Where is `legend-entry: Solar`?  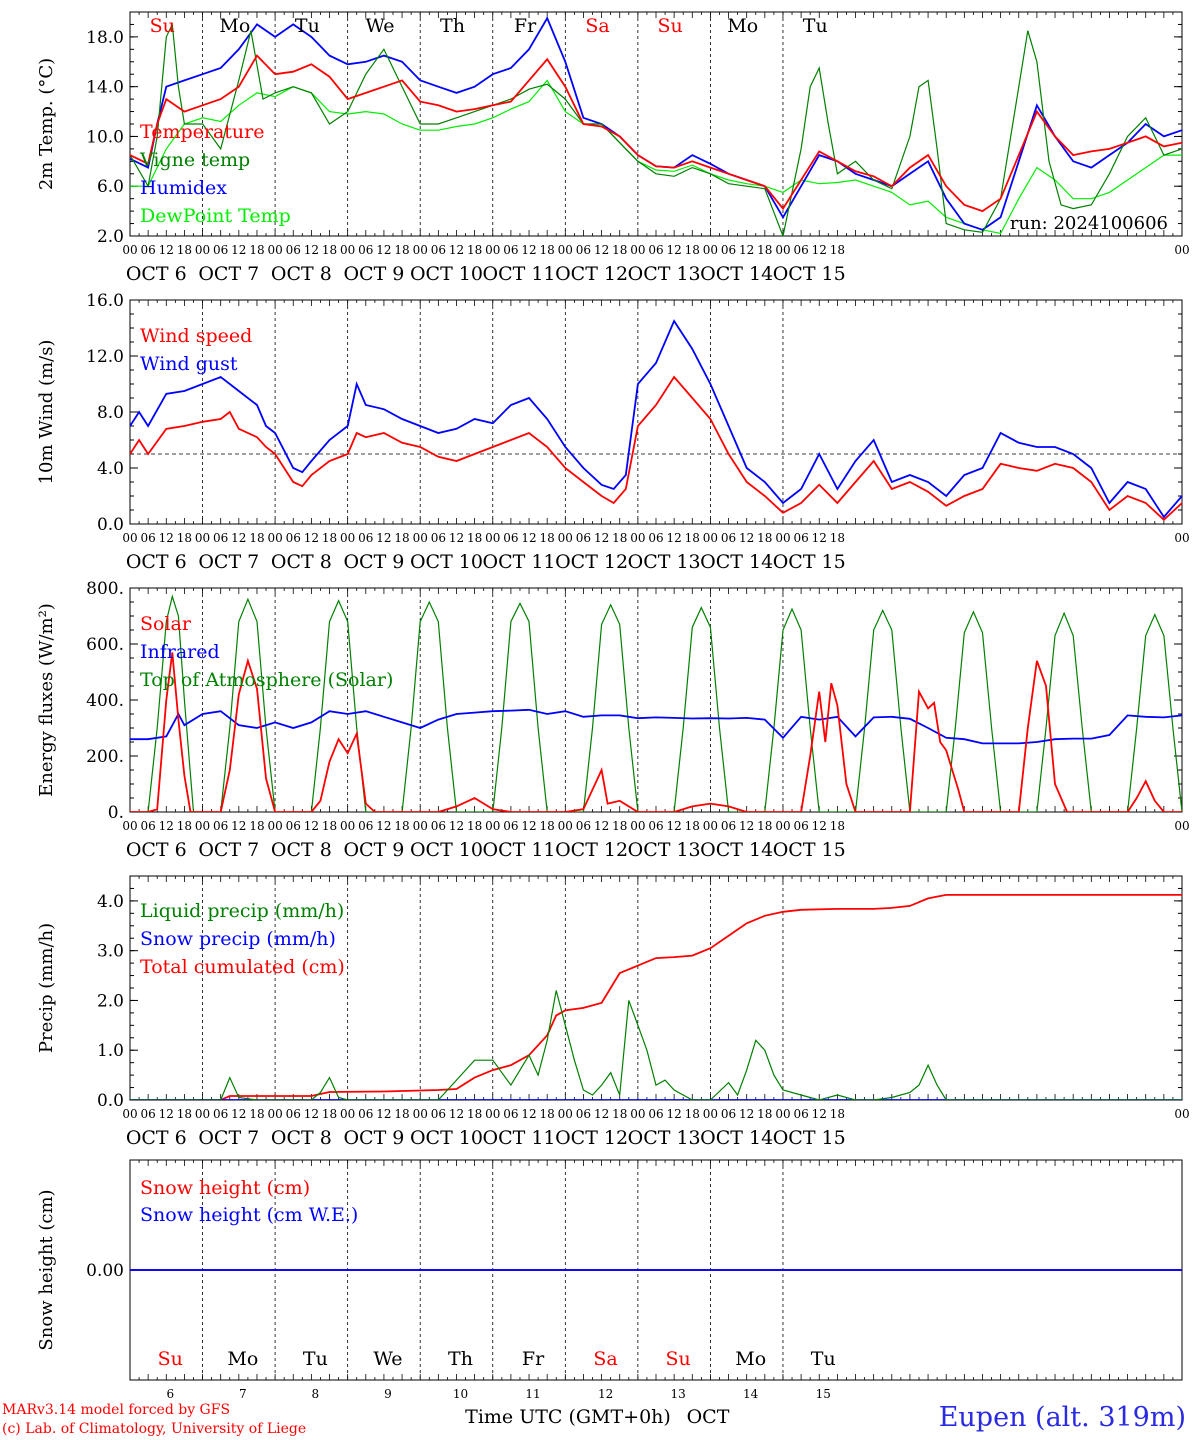 legend-entry: Solar is located at coordinates (166, 624).